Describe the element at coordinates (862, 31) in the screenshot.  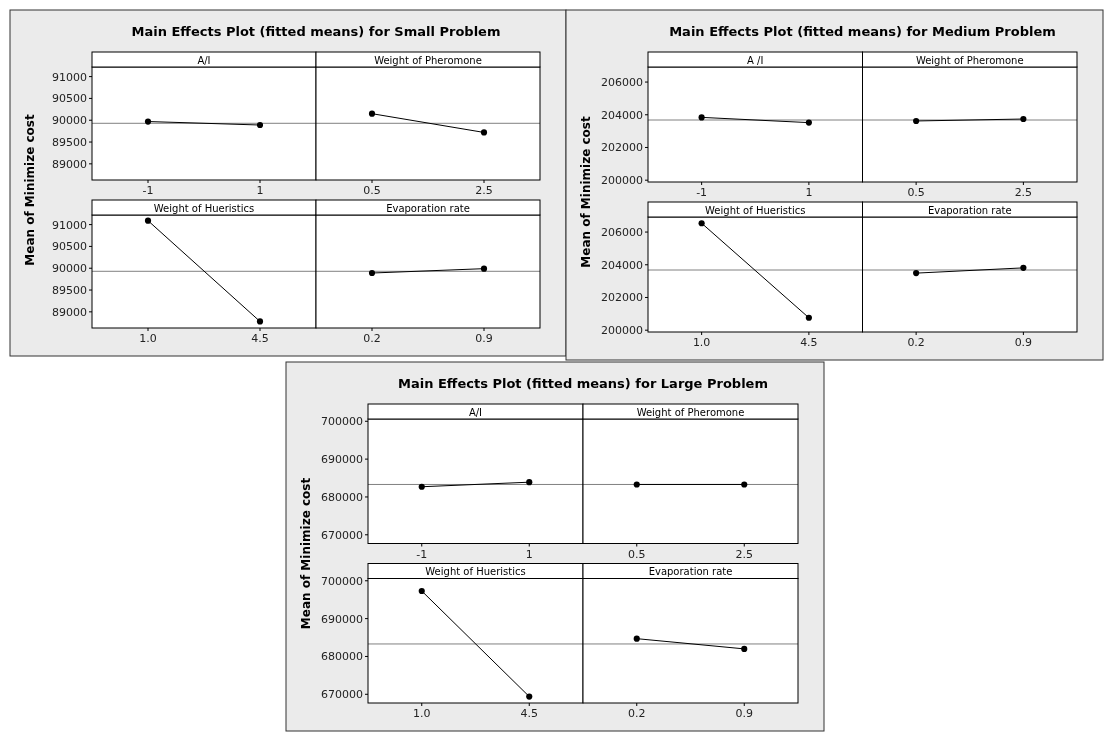
I see `chart-title: Main Effects Plot (fitted means) for Medium Problem` at that location.